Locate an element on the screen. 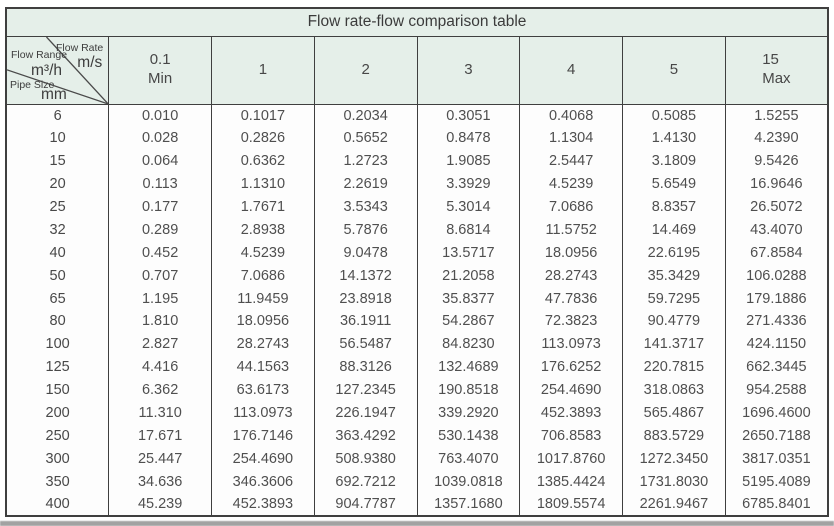  column-header-0-1-min: 0.1 Min is located at coordinates (160, 70).